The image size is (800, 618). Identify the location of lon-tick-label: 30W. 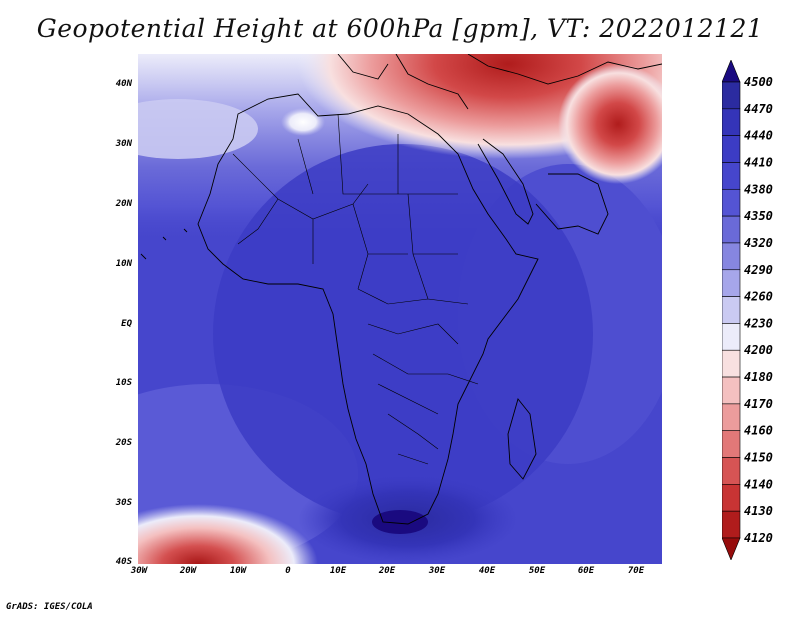
(139, 571).